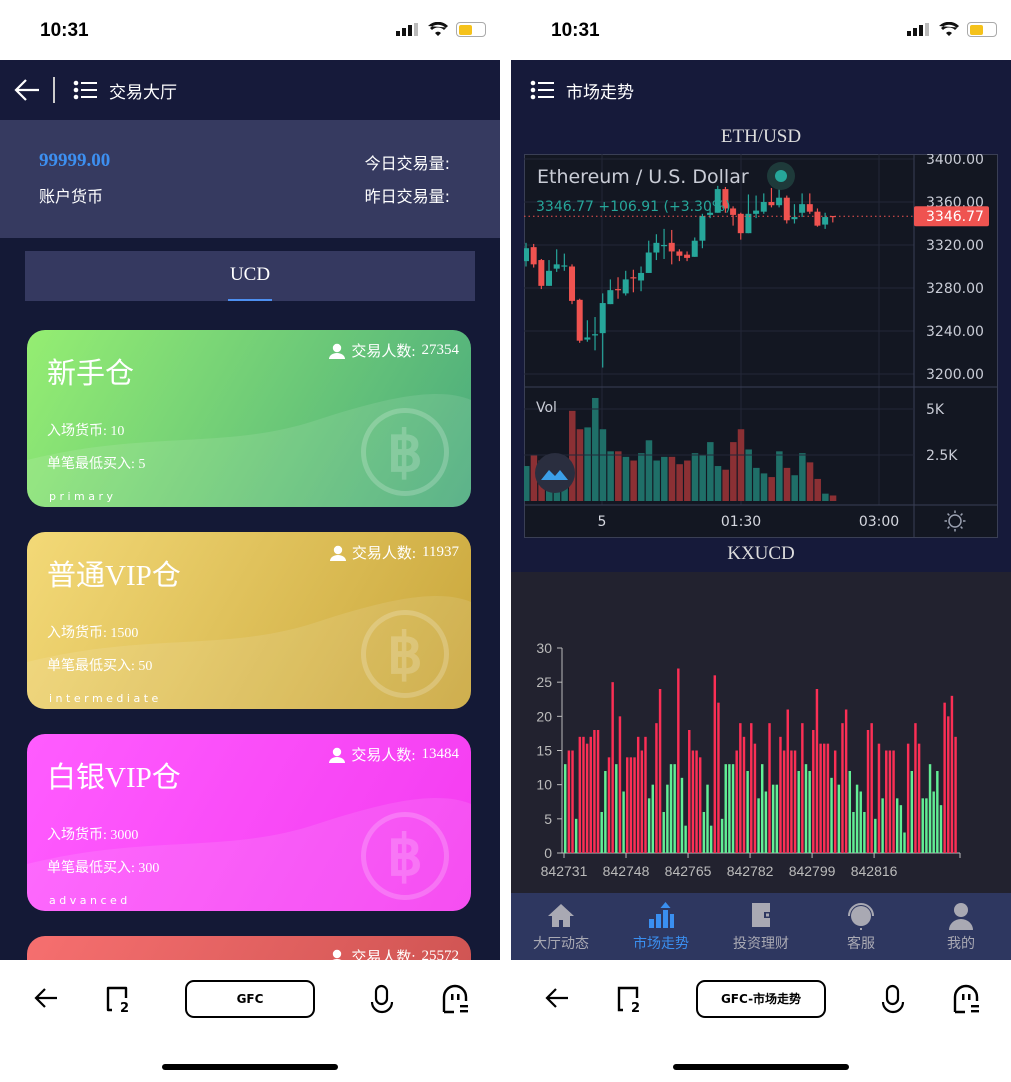  I want to click on y-tick-label: 3200.00, so click(955, 375).